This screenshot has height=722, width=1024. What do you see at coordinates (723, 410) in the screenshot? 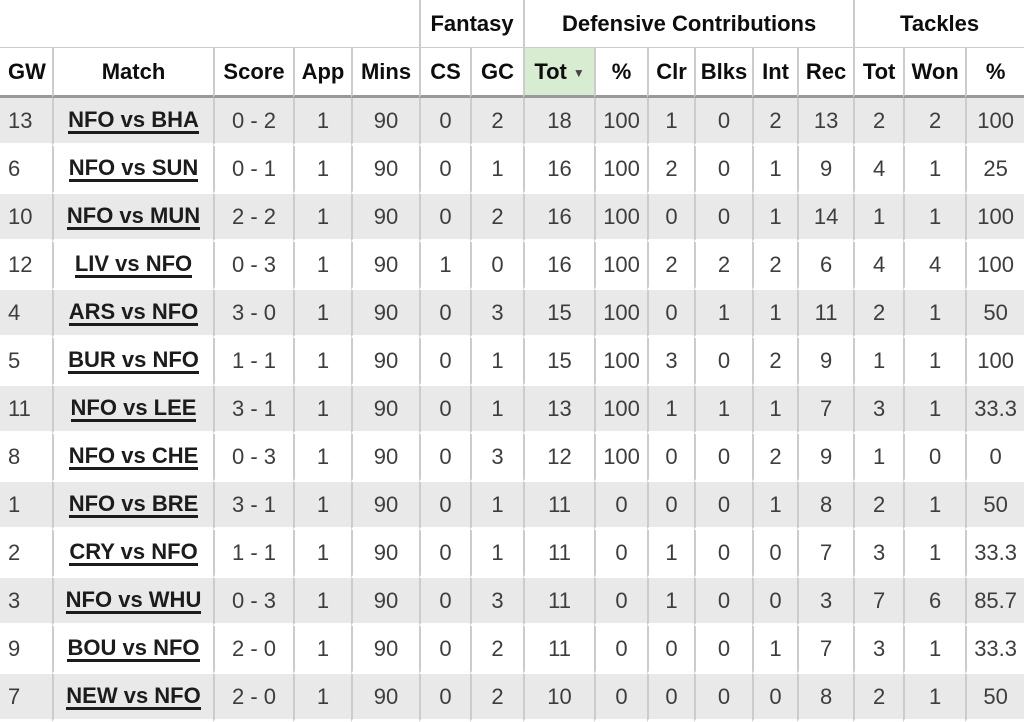
I see `cell-blks: 1` at bounding box center [723, 410].